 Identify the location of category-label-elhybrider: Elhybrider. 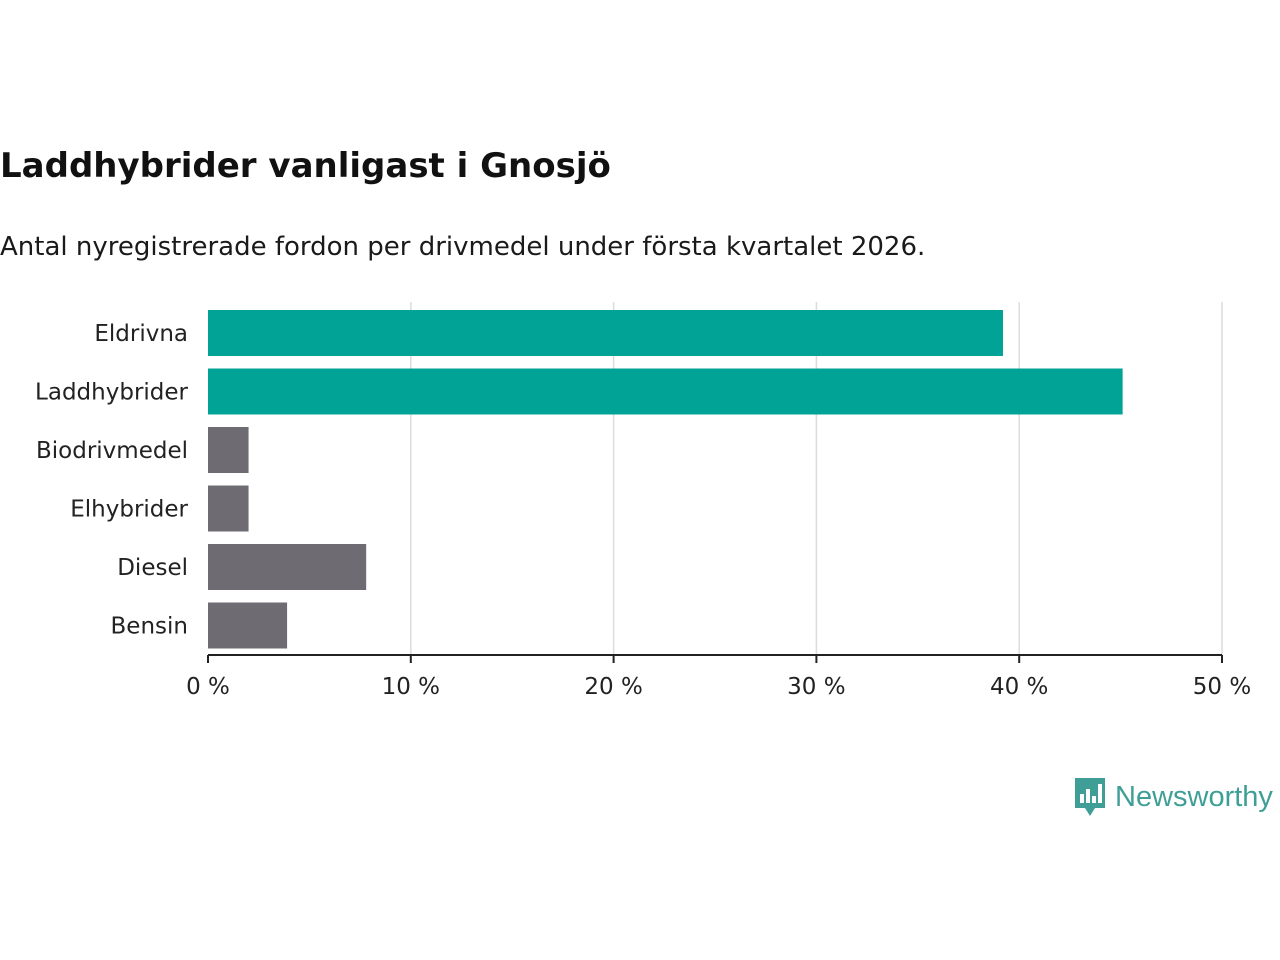
(129, 510).